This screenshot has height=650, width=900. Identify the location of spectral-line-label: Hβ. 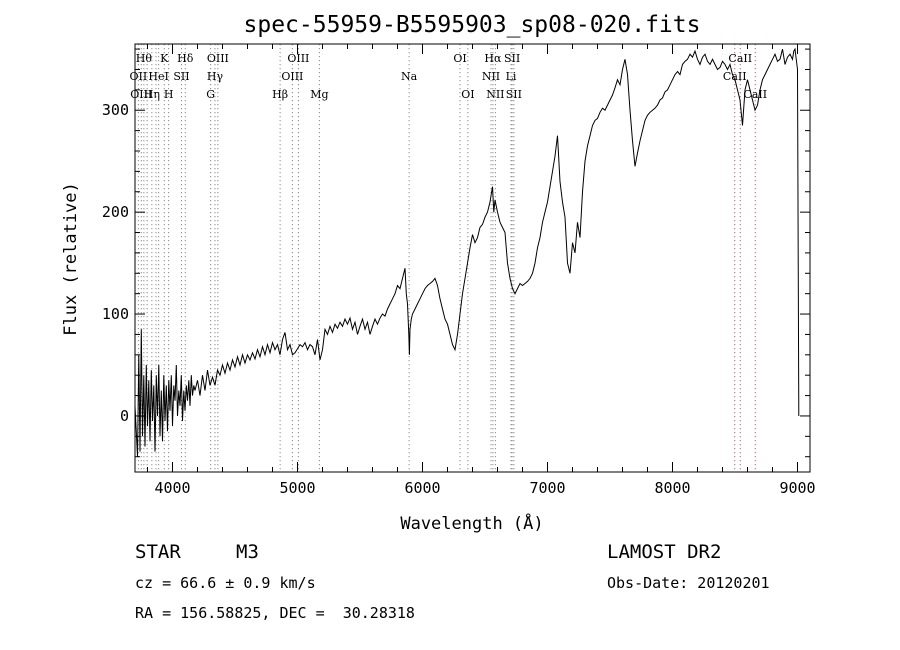
(280, 94).